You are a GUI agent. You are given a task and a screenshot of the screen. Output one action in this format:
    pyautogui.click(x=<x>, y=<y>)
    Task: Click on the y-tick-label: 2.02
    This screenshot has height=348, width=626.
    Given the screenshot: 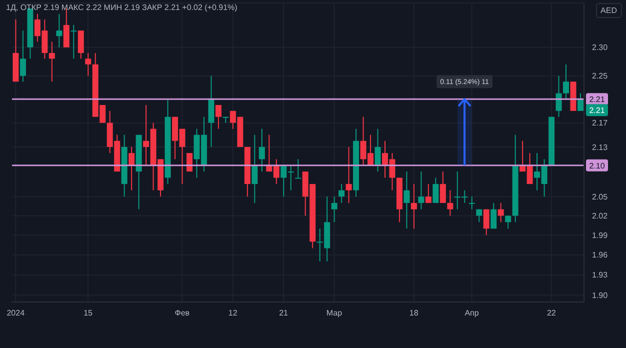 What is the action you would take?
    pyautogui.click(x=600, y=216)
    